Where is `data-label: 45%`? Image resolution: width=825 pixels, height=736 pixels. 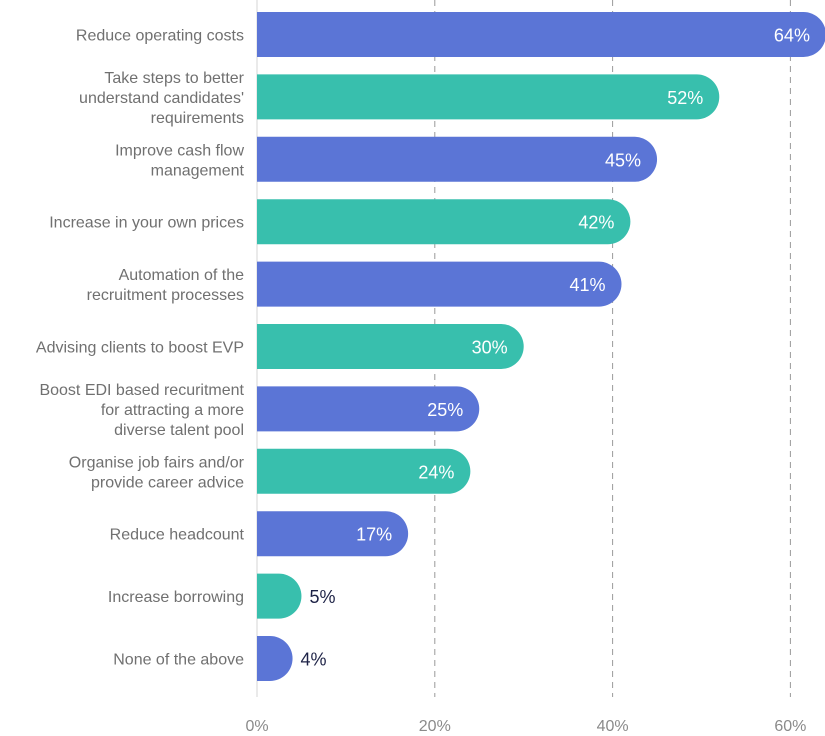 data-label: 45% is located at coordinates (623, 160).